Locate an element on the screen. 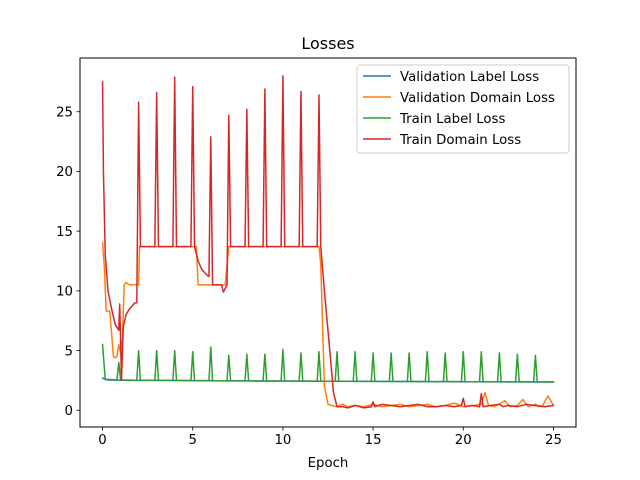  y-tick-label: 10 is located at coordinates (64, 292).